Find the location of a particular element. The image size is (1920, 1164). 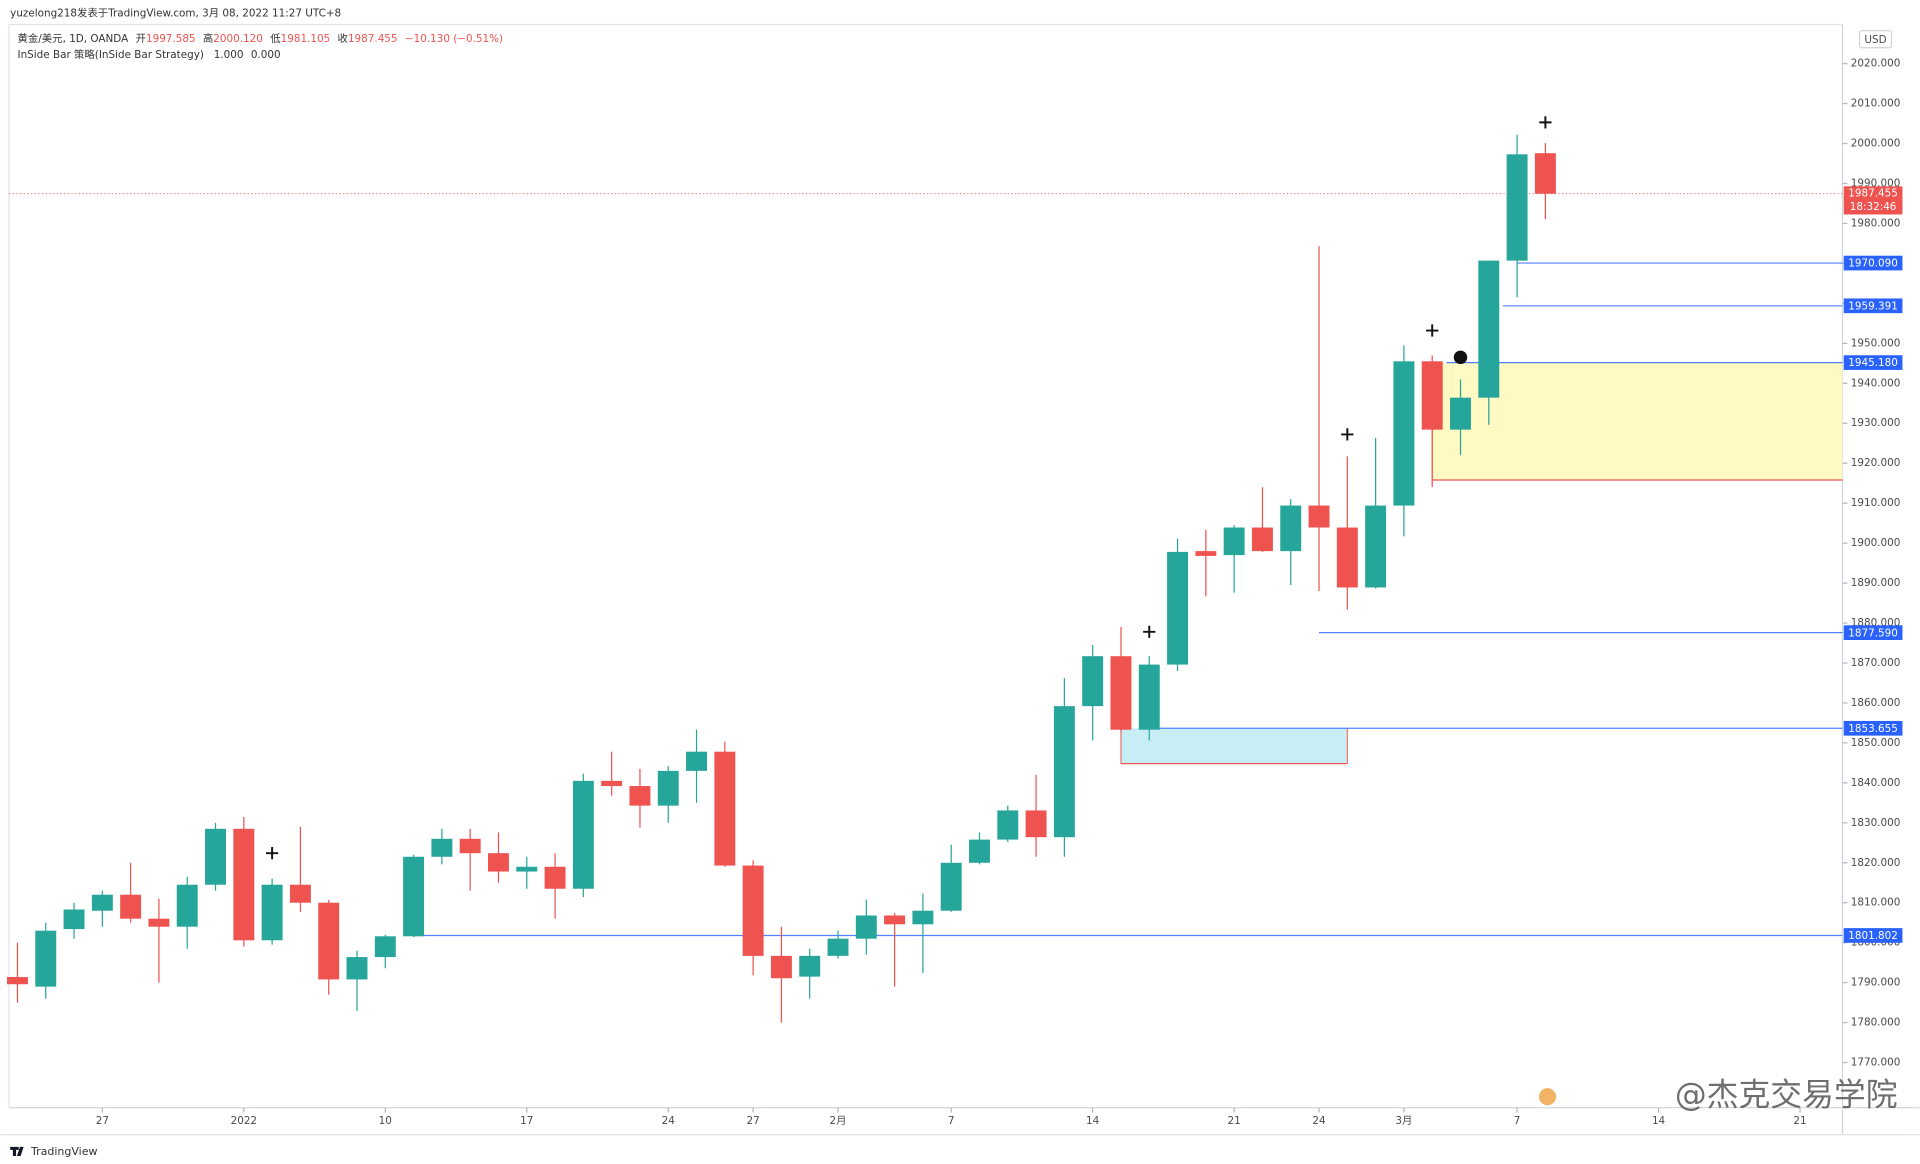

footer-brand: TradingView is located at coordinates (63, 1151).